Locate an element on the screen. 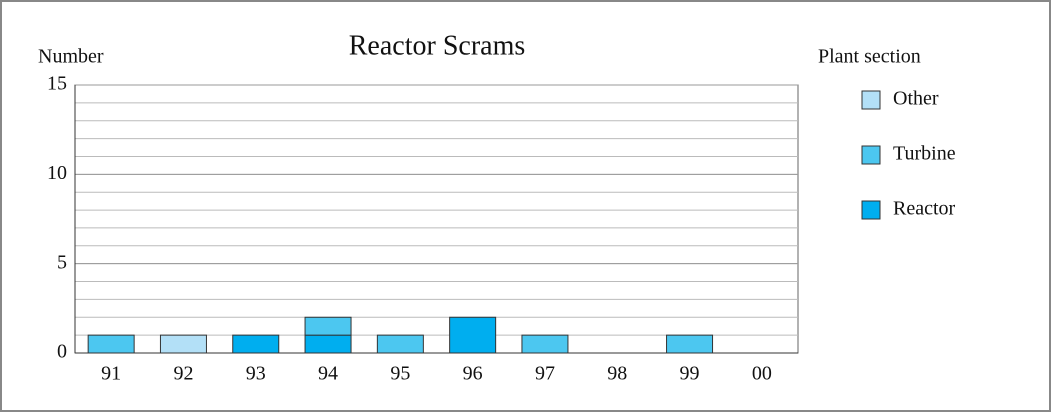 The height and width of the screenshot is (412, 1051). x-tick-label: 98 is located at coordinates (617, 374).